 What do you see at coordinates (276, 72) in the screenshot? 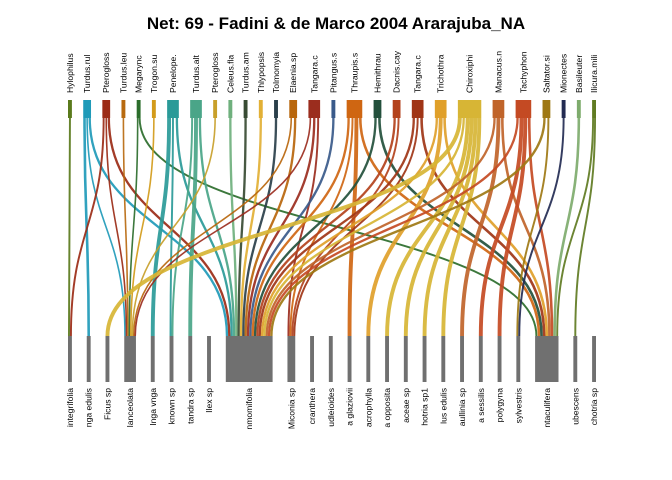
I see `higher-species-label: Tolmomyia` at bounding box center [276, 72].